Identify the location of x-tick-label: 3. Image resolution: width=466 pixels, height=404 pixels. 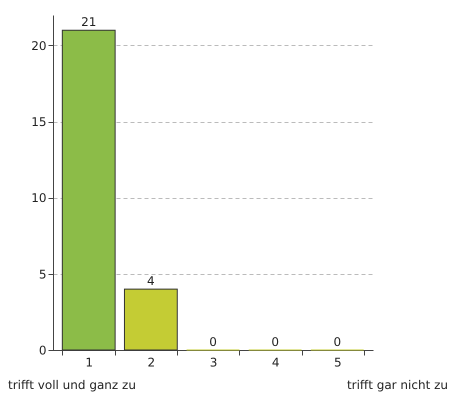
(214, 363).